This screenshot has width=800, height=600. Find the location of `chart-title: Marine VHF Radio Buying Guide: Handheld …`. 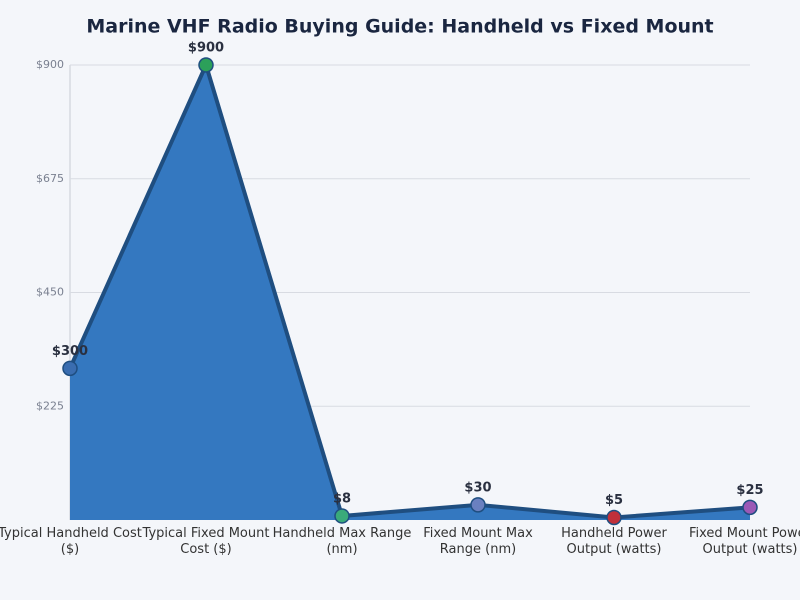

chart-title: Marine VHF Radio Buying Guide: Handheld … is located at coordinates (399, 27).